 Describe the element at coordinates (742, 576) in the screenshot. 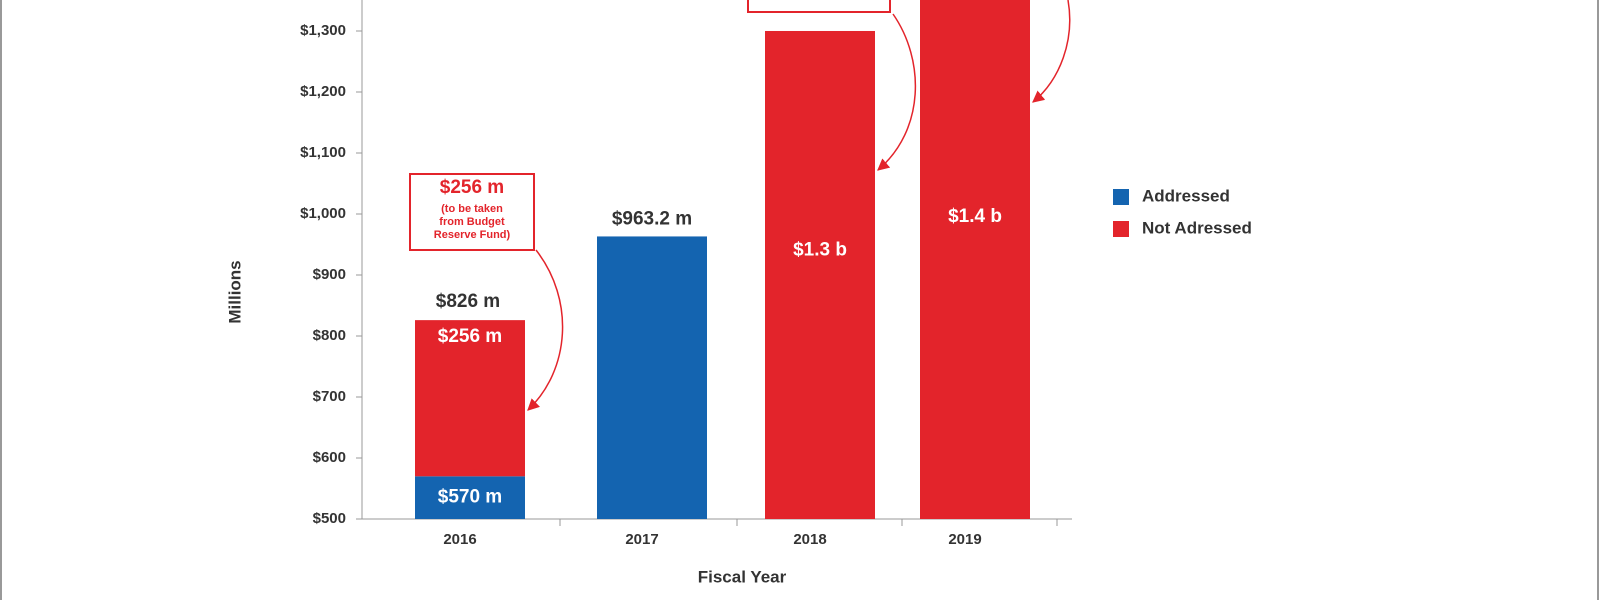

I see `x-axis-title: Fiscal Year` at that location.